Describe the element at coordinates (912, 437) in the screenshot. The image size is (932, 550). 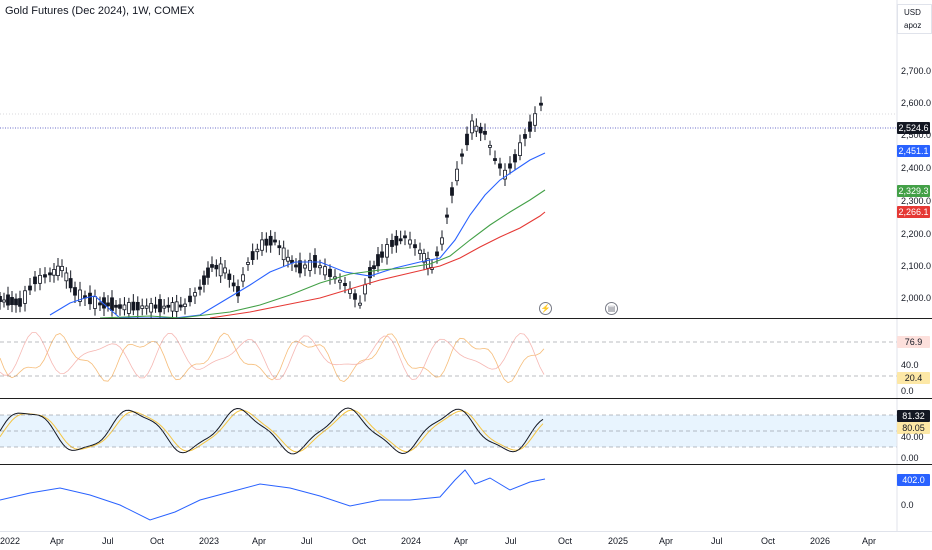
I see `stoch-level-label: 40.00` at that location.